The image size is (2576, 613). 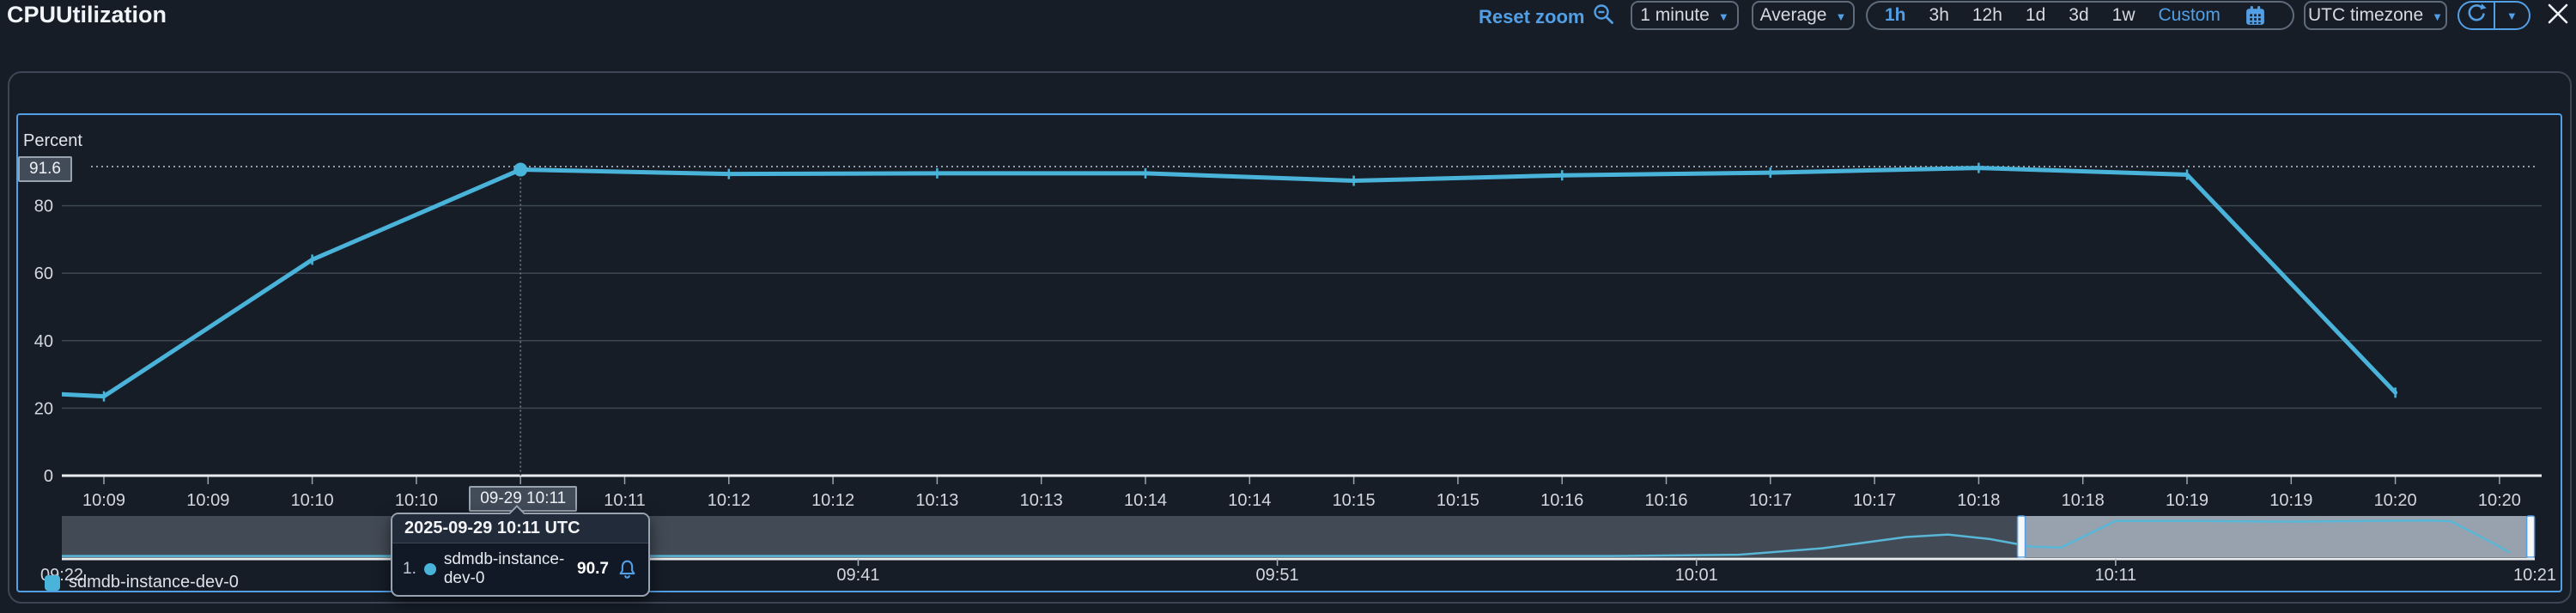 I want to click on legend-item-sdmdb-instance-dev-0: sdmdb-instance-dev-0, so click(x=142, y=582).